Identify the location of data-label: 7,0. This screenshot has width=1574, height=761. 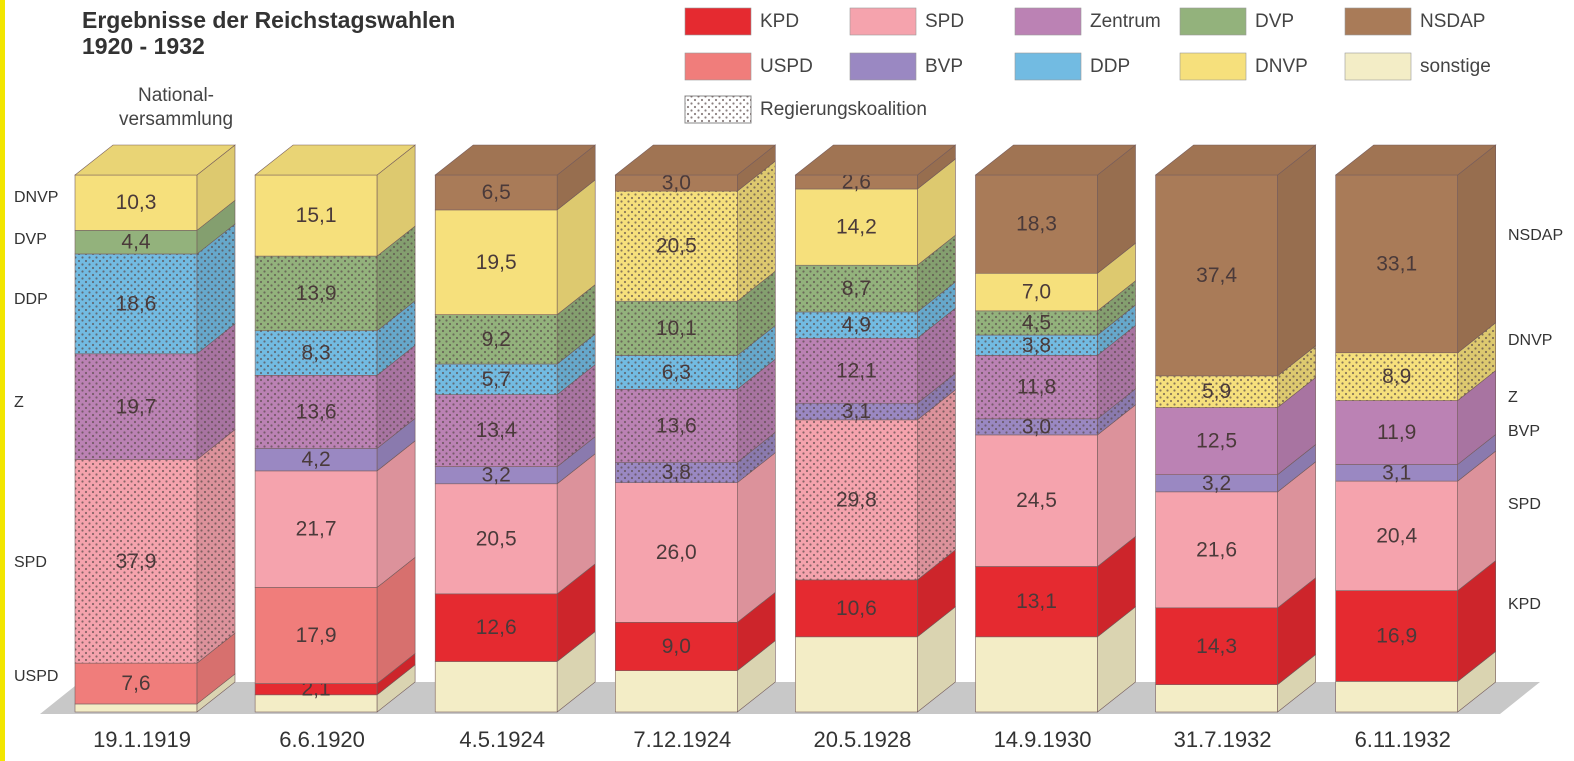
(1036, 292).